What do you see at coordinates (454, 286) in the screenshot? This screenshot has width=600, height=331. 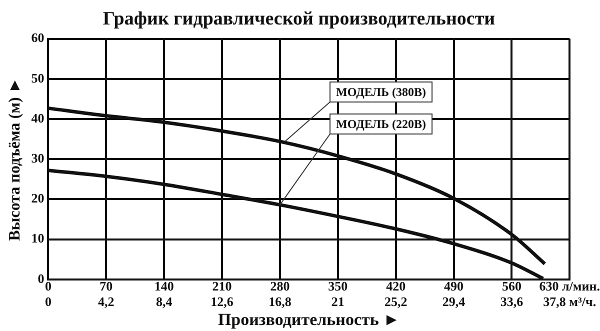 I see `x-tick-label: 490` at bounding box center [454, 286].